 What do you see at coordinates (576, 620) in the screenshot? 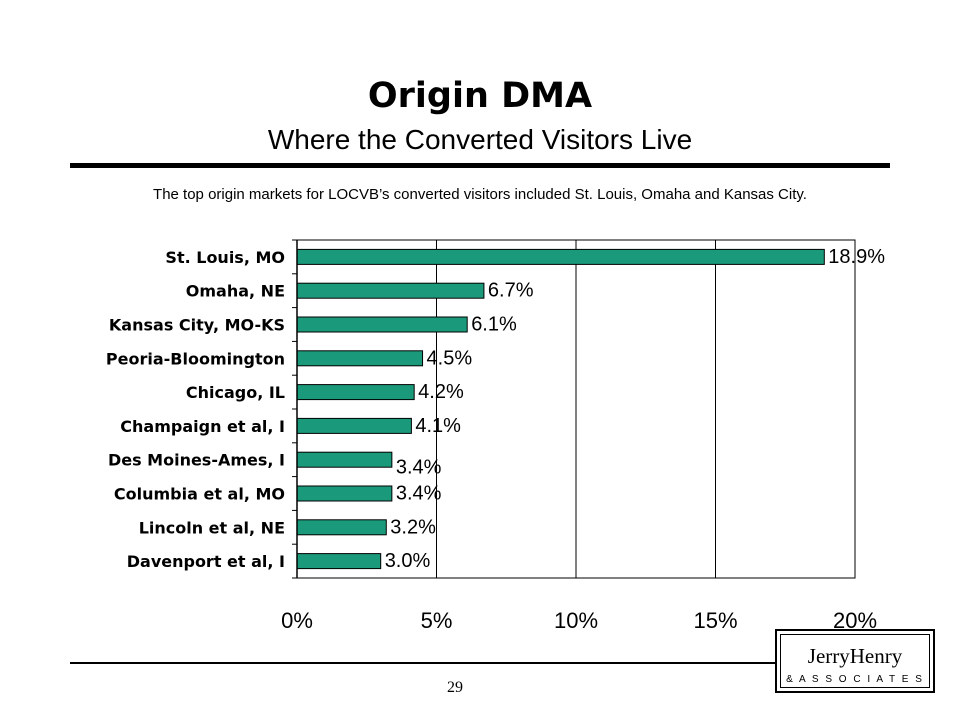
I see `x-tick-label: 10%` at bounding box center [576, 620].